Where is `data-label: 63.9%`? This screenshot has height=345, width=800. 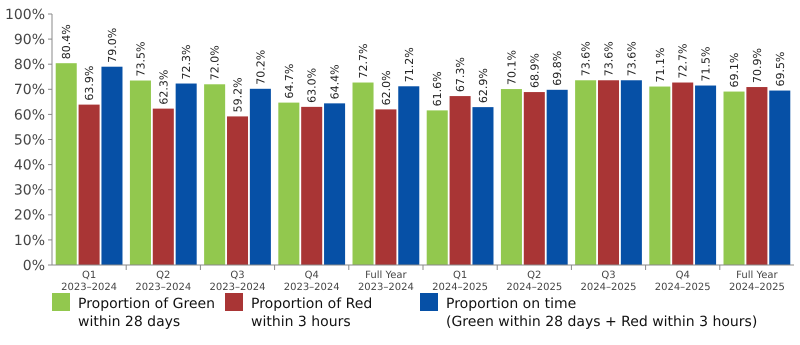 data-label: 63.9% is located at coordinates (89, 83).